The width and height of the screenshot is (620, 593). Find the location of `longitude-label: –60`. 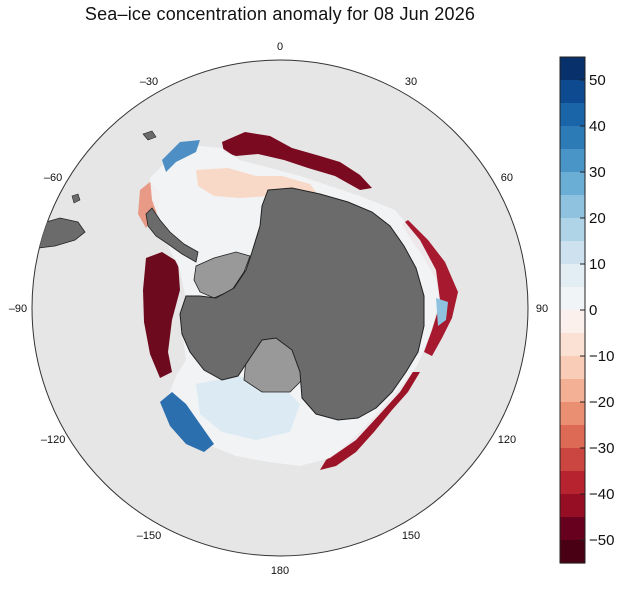

longitude-label: –60 is located at coordinates (53, 178).